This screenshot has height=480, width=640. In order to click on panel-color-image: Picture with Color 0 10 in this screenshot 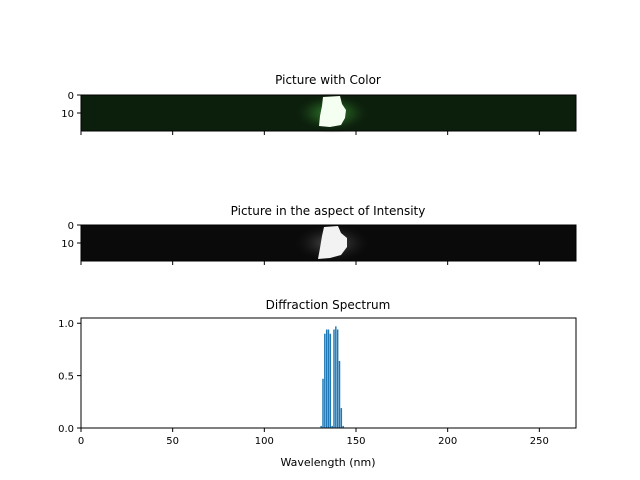, I will do `click(318, 104)`.